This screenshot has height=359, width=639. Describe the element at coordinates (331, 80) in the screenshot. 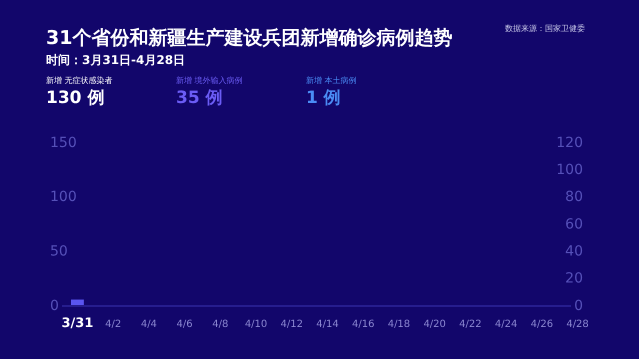

I see `text: 新增 本土病例` at that location.